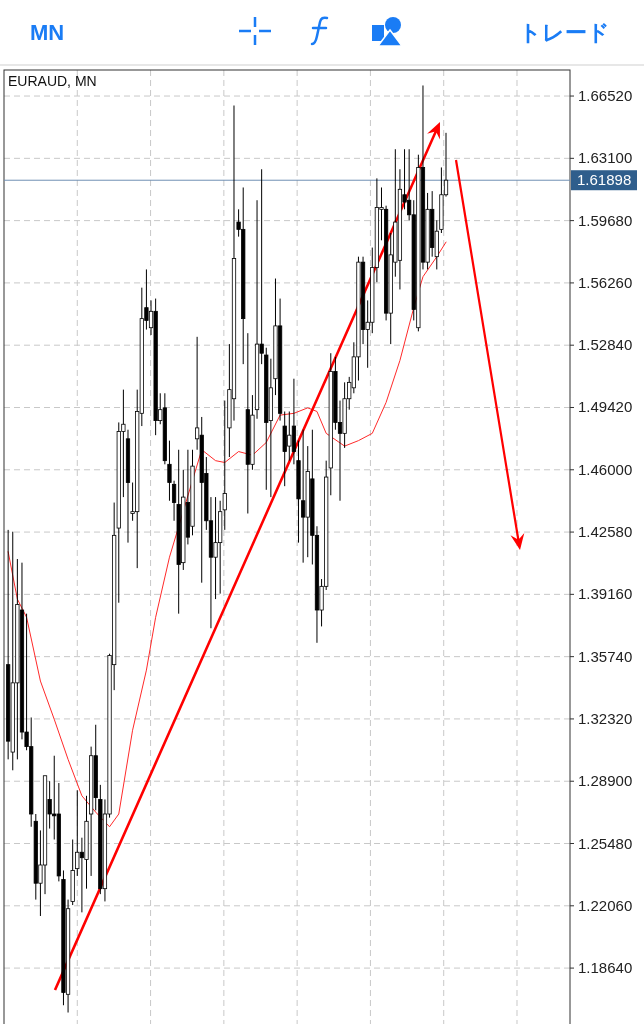 The height and width of the screenshot is (1024, 644). Describe the element at coordinates (605, 781) in the screenshot. I see `y-tick-label: 1.28900` at that location.